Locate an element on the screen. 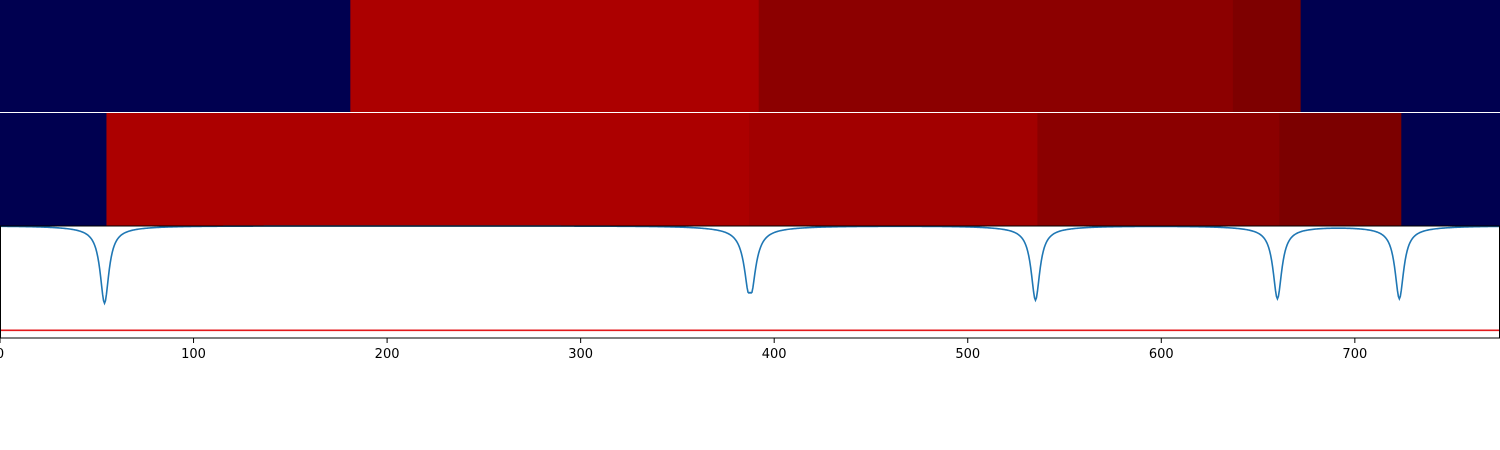 The height and width of the screenshot is (450, 1500). x-tick-label: 700 is located at coordinates (1354, 354).